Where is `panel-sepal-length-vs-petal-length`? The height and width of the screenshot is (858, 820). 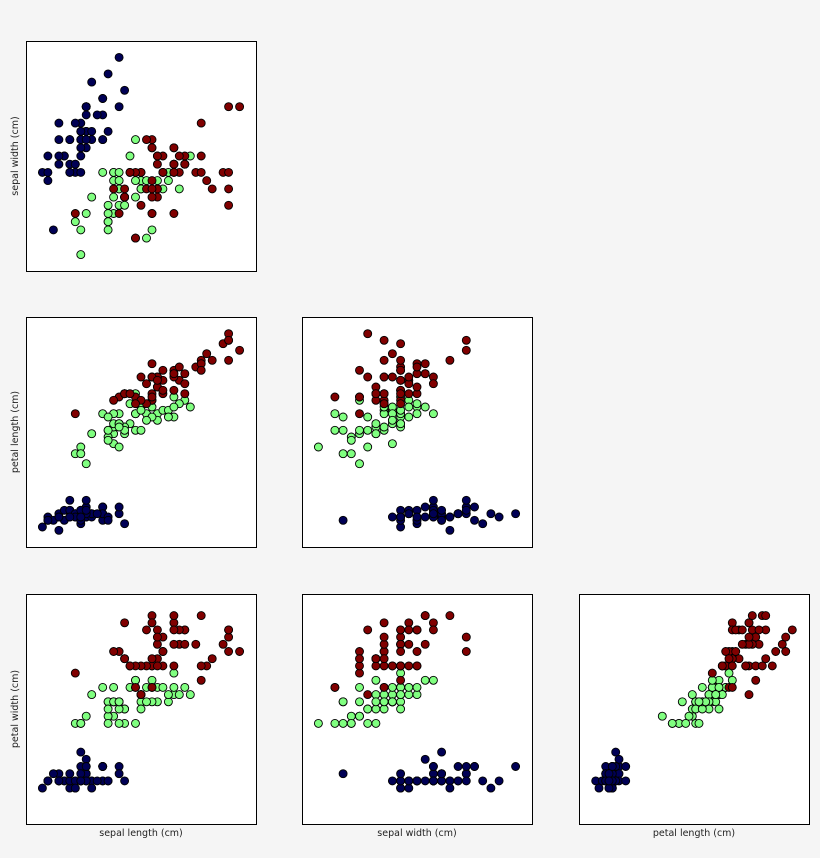 panel-sepal-length-vs-petal-length is located at coordinates (141, 432).